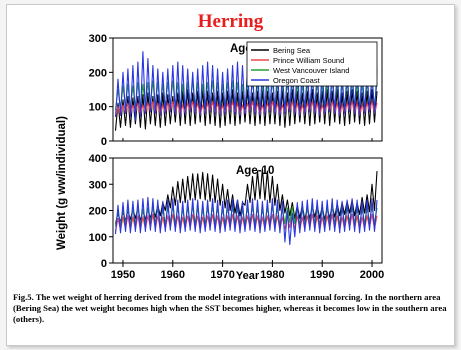 This screenshot has width=461, height=350. I want to click on x-tick-label: 1960, so click(173, 275).